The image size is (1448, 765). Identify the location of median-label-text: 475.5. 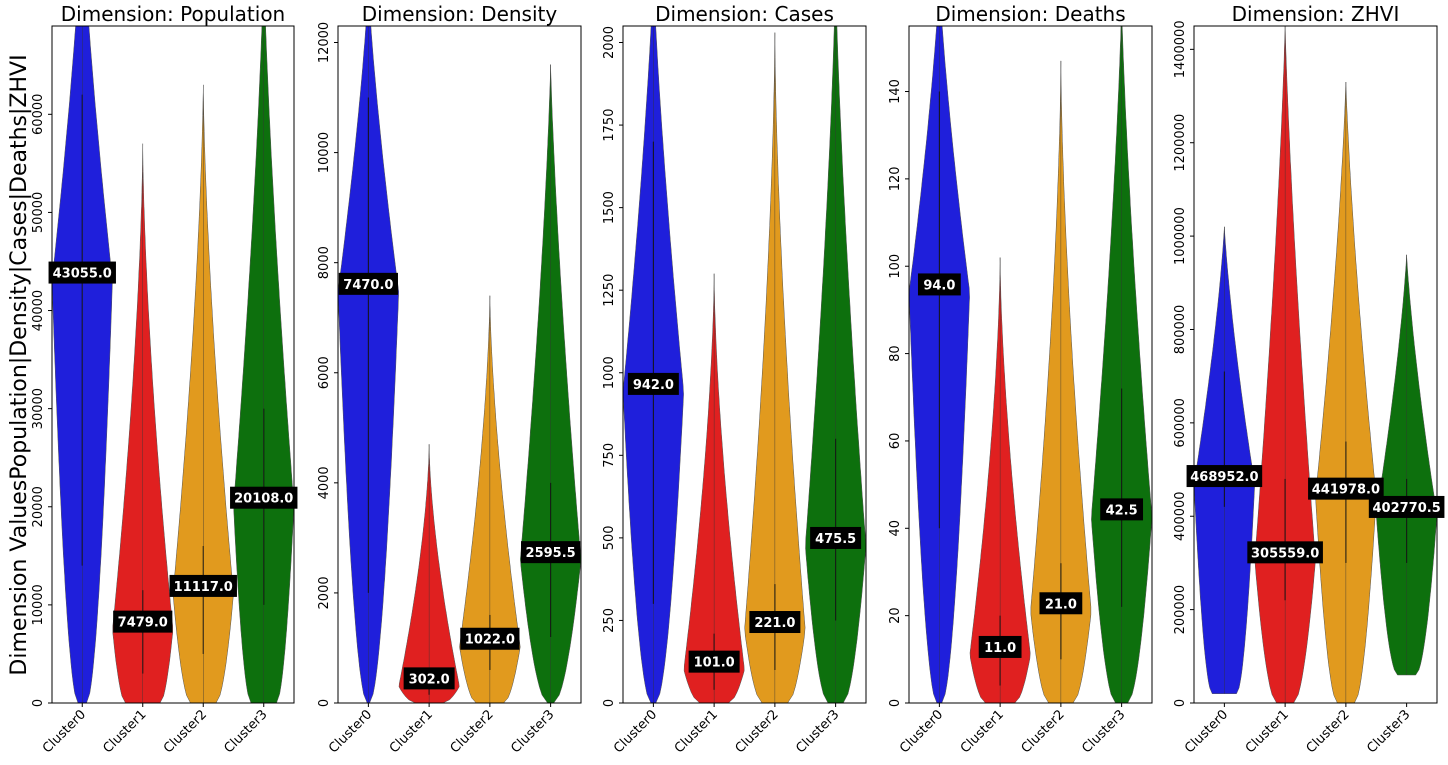
(835, 539).